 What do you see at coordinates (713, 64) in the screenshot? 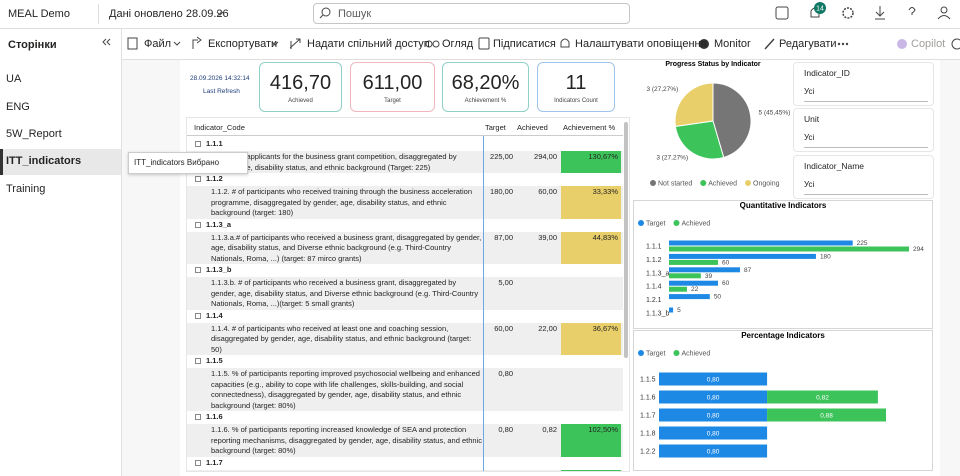
I see `chart-title: Progress Status by Indicator` at bounding box center [713, 64].